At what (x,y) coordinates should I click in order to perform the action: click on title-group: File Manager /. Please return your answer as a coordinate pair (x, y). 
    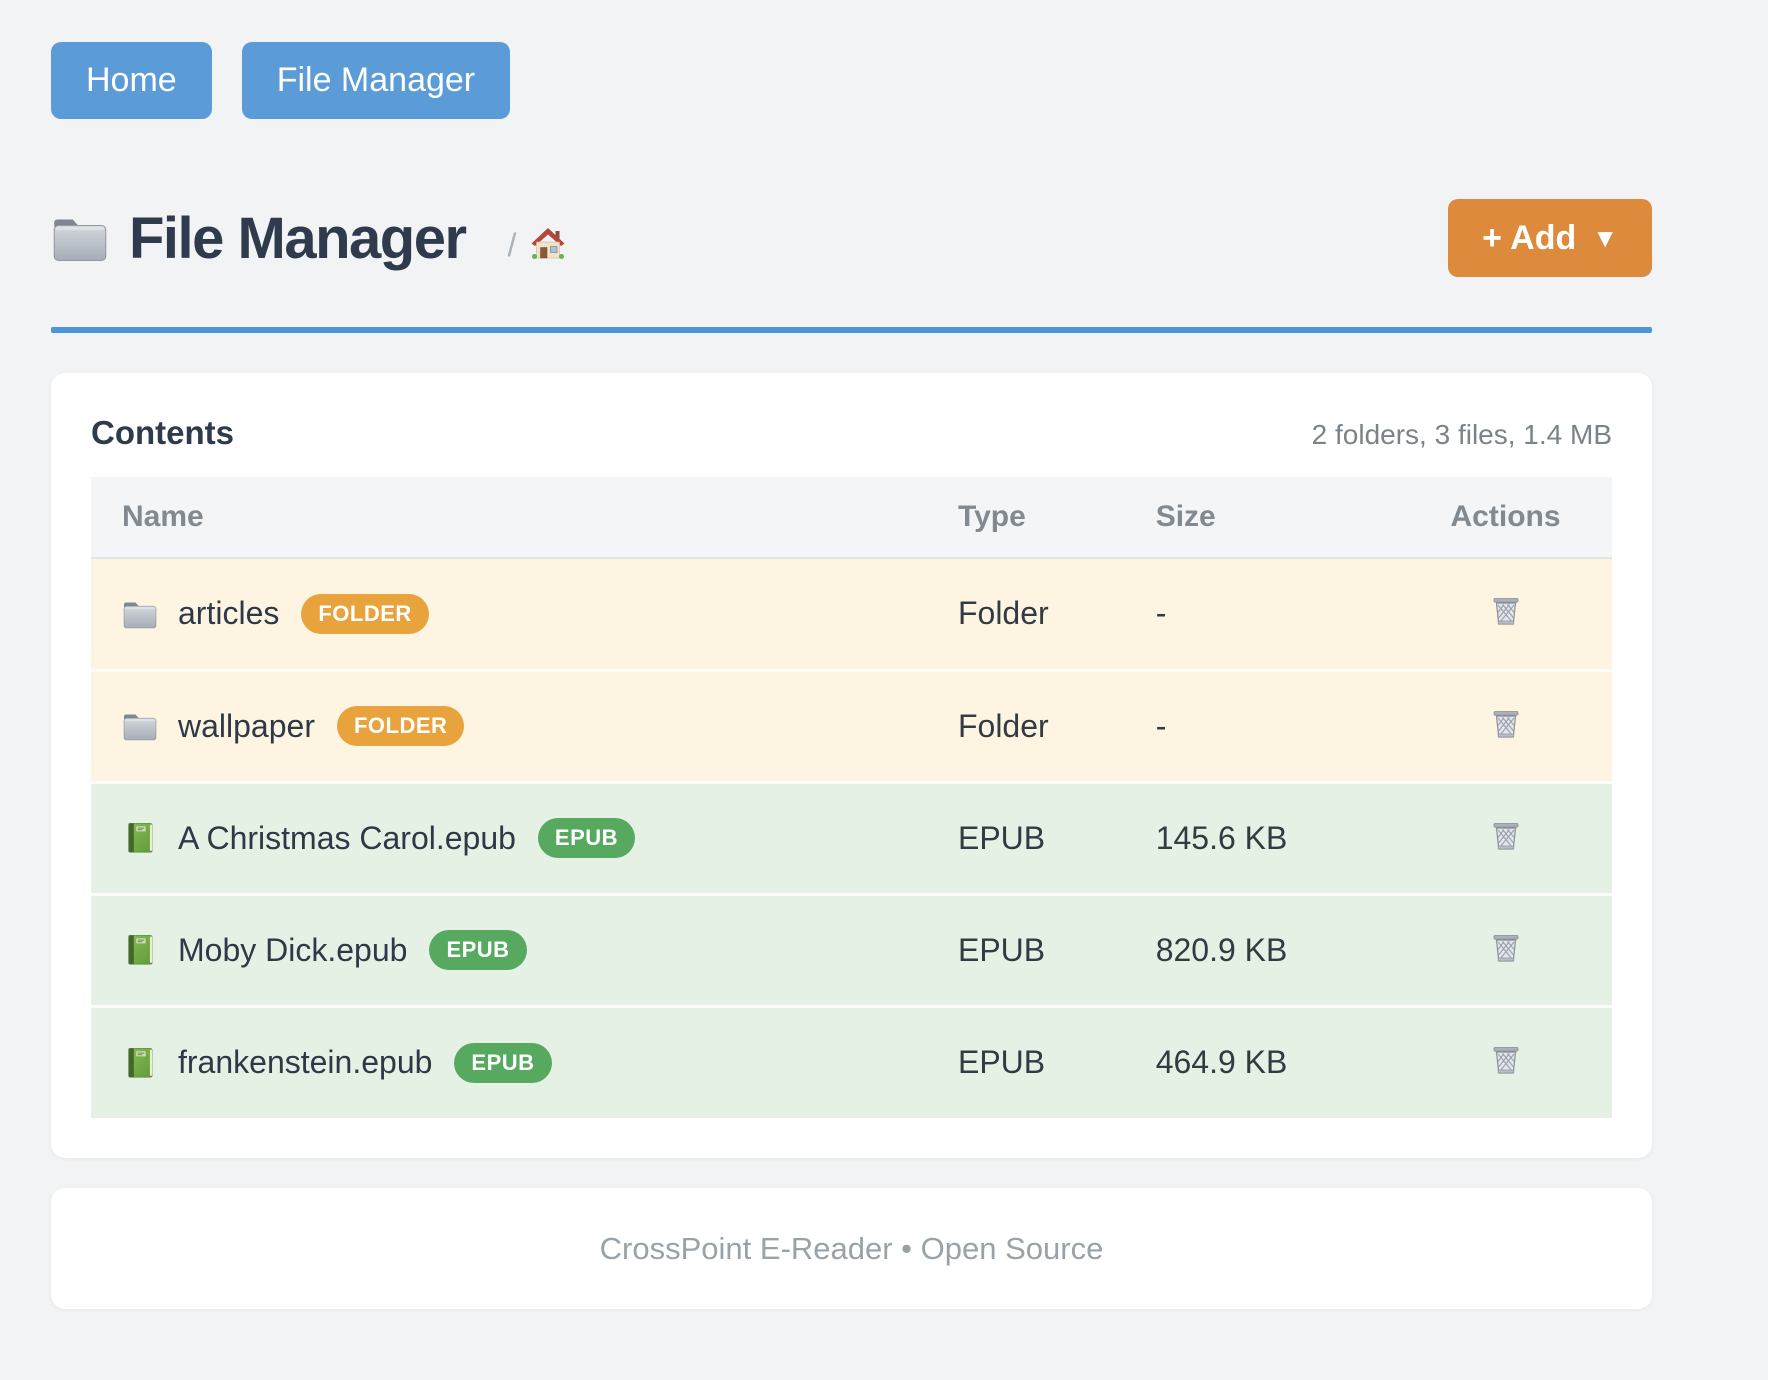
    Looking at the image, I should click on (308, 238).